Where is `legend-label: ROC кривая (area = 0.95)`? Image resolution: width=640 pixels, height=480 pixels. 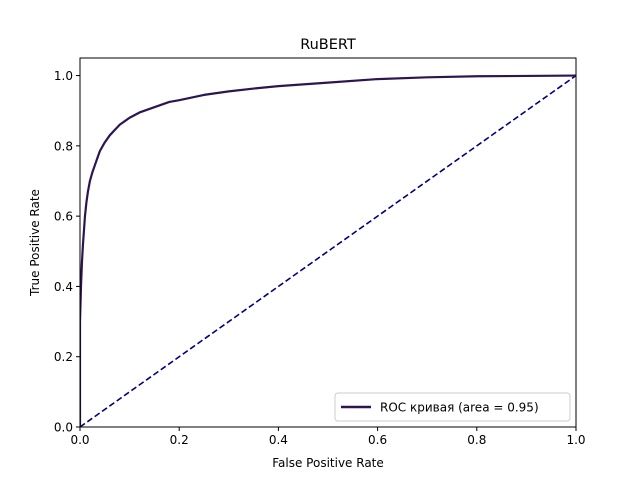
legend-label: ROC кривая (area = 0.95) is located at coordinates (459, 408).